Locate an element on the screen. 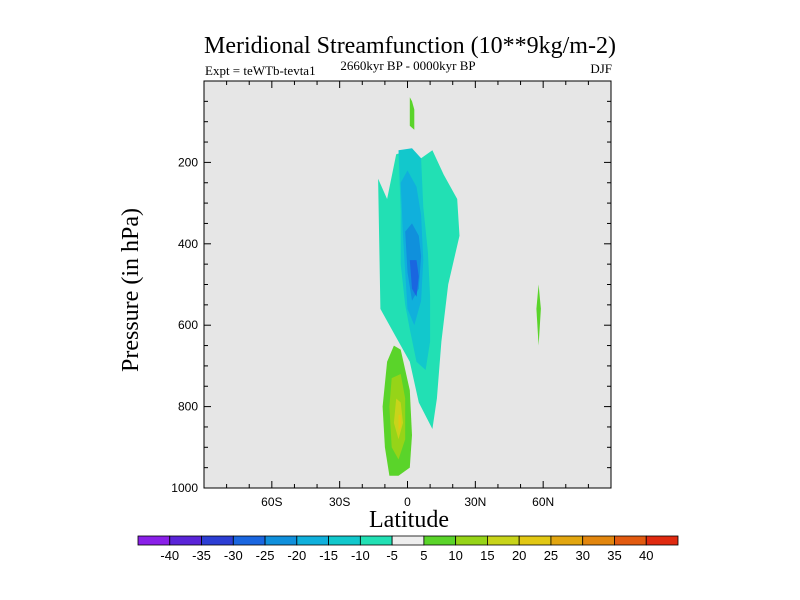 This screenshot has height=600, width=800. y-tick-label: 200 is located at coordinates (188, 162).